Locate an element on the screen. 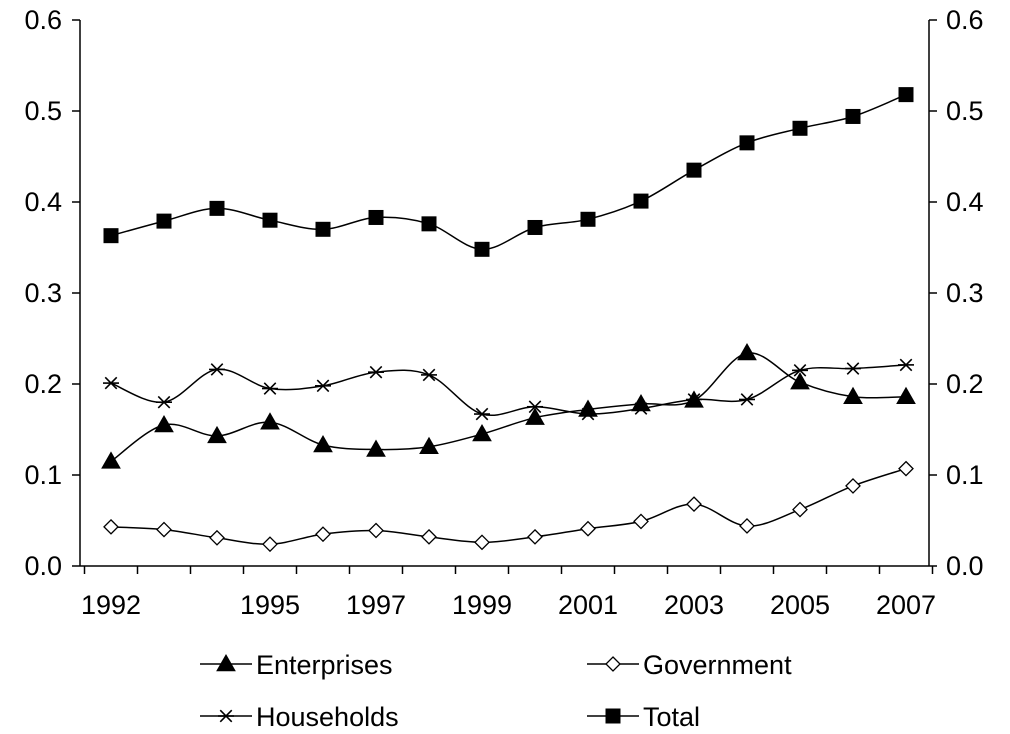  y-tick-label-right: 0.3 is located at coordinates (965, 293).